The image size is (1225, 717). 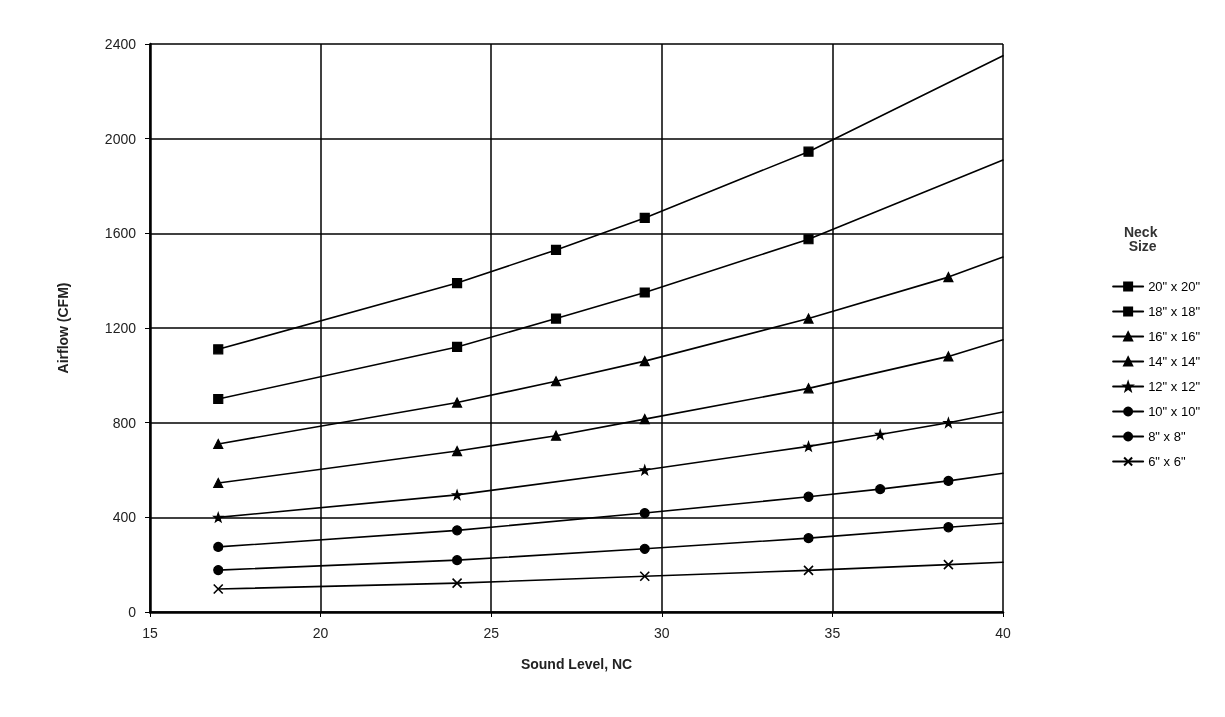 What do you see at coordinates (1167, 461) in the screenshot?
I see `legend-label: 6" x 6"` at bounding box center [1167, 461].